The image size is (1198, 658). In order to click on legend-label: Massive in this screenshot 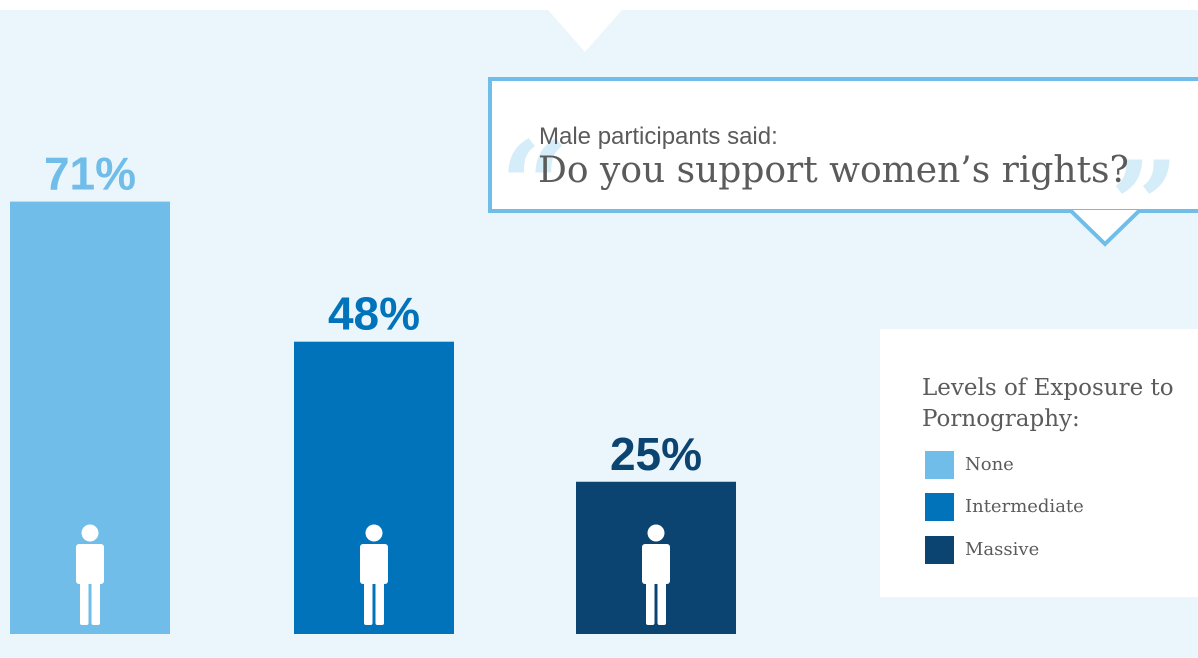, I will do `click(1002, 549)`.